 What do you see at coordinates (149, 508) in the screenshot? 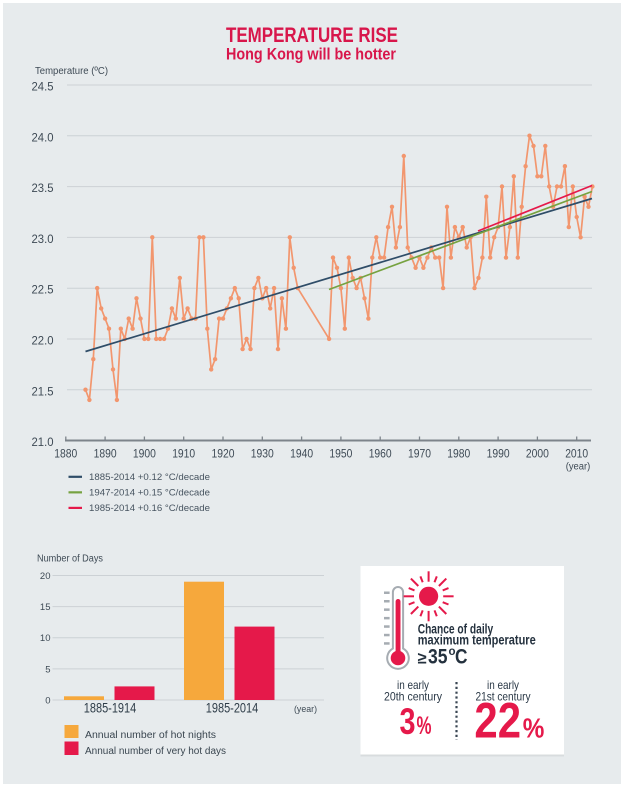
I see `svg-text: 1985-2014 +0.16 °C/decade` at bounding box center [149, 508].